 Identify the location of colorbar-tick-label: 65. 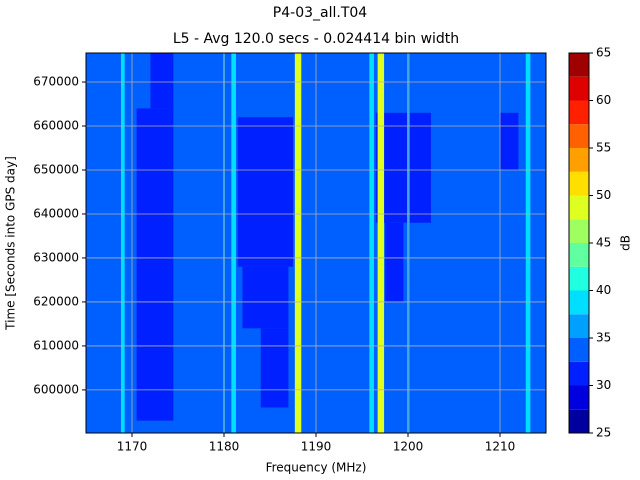
(603, 53).